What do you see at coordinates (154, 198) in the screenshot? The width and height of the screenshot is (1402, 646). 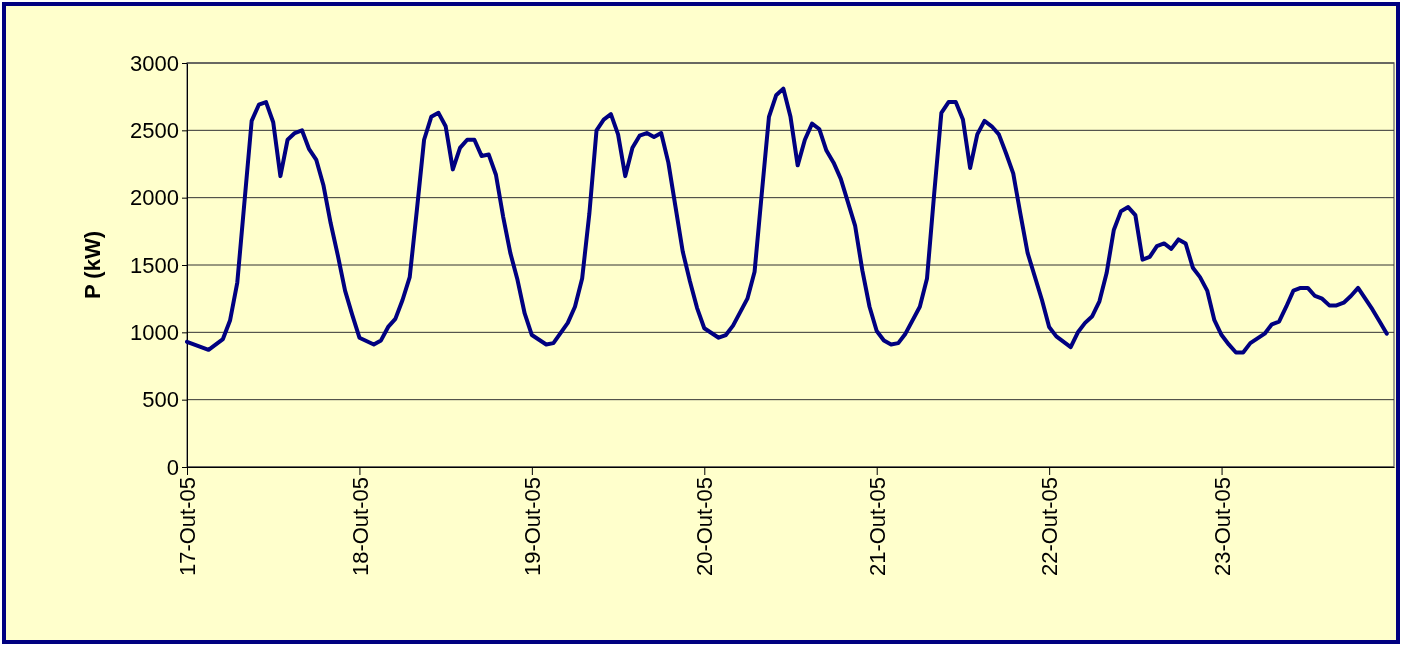 I see `y-tick-label: 2000` at bounding box center [154, 198].